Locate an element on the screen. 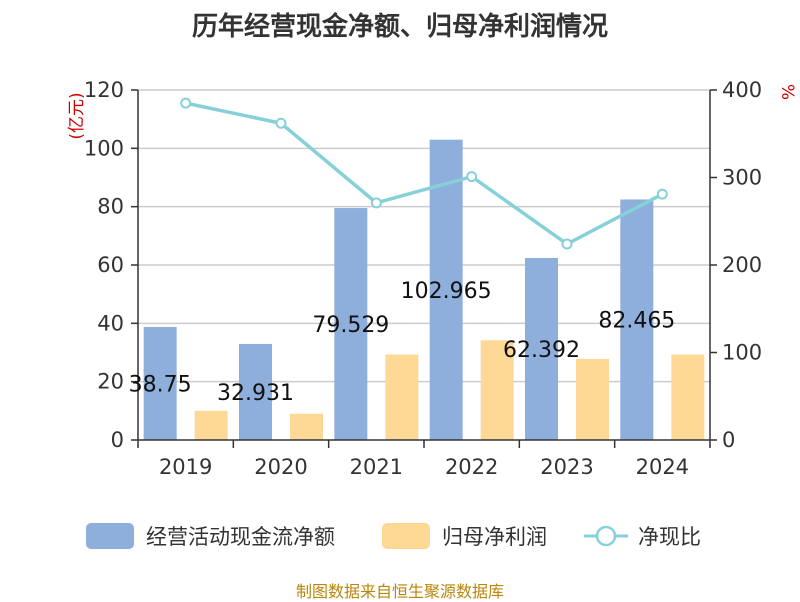  y-right-tick-label: 300 is located at coordinates (742, 178).